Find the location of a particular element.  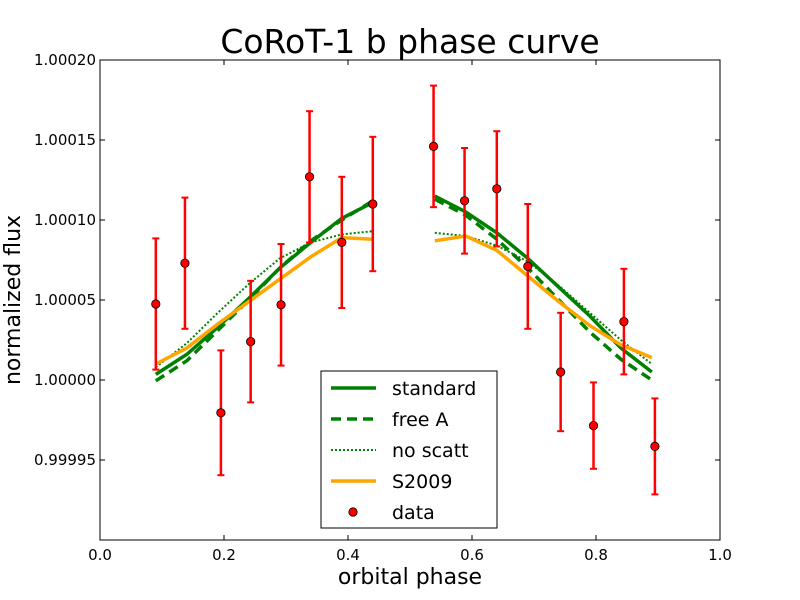

y-tick-label: 0.99995 is located at coordinates (65, 460).